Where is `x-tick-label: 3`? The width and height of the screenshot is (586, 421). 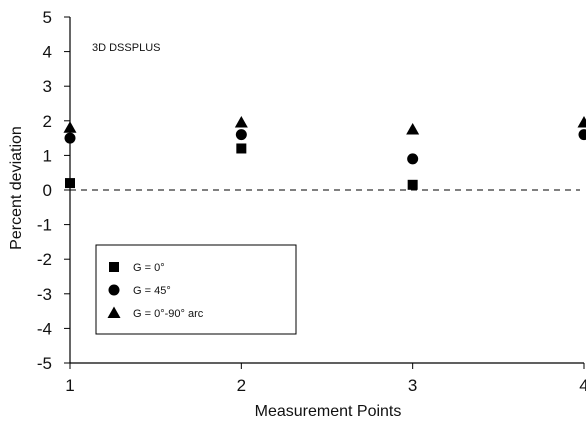 x-tick-label: 3 is located at coordinates (412, 385).